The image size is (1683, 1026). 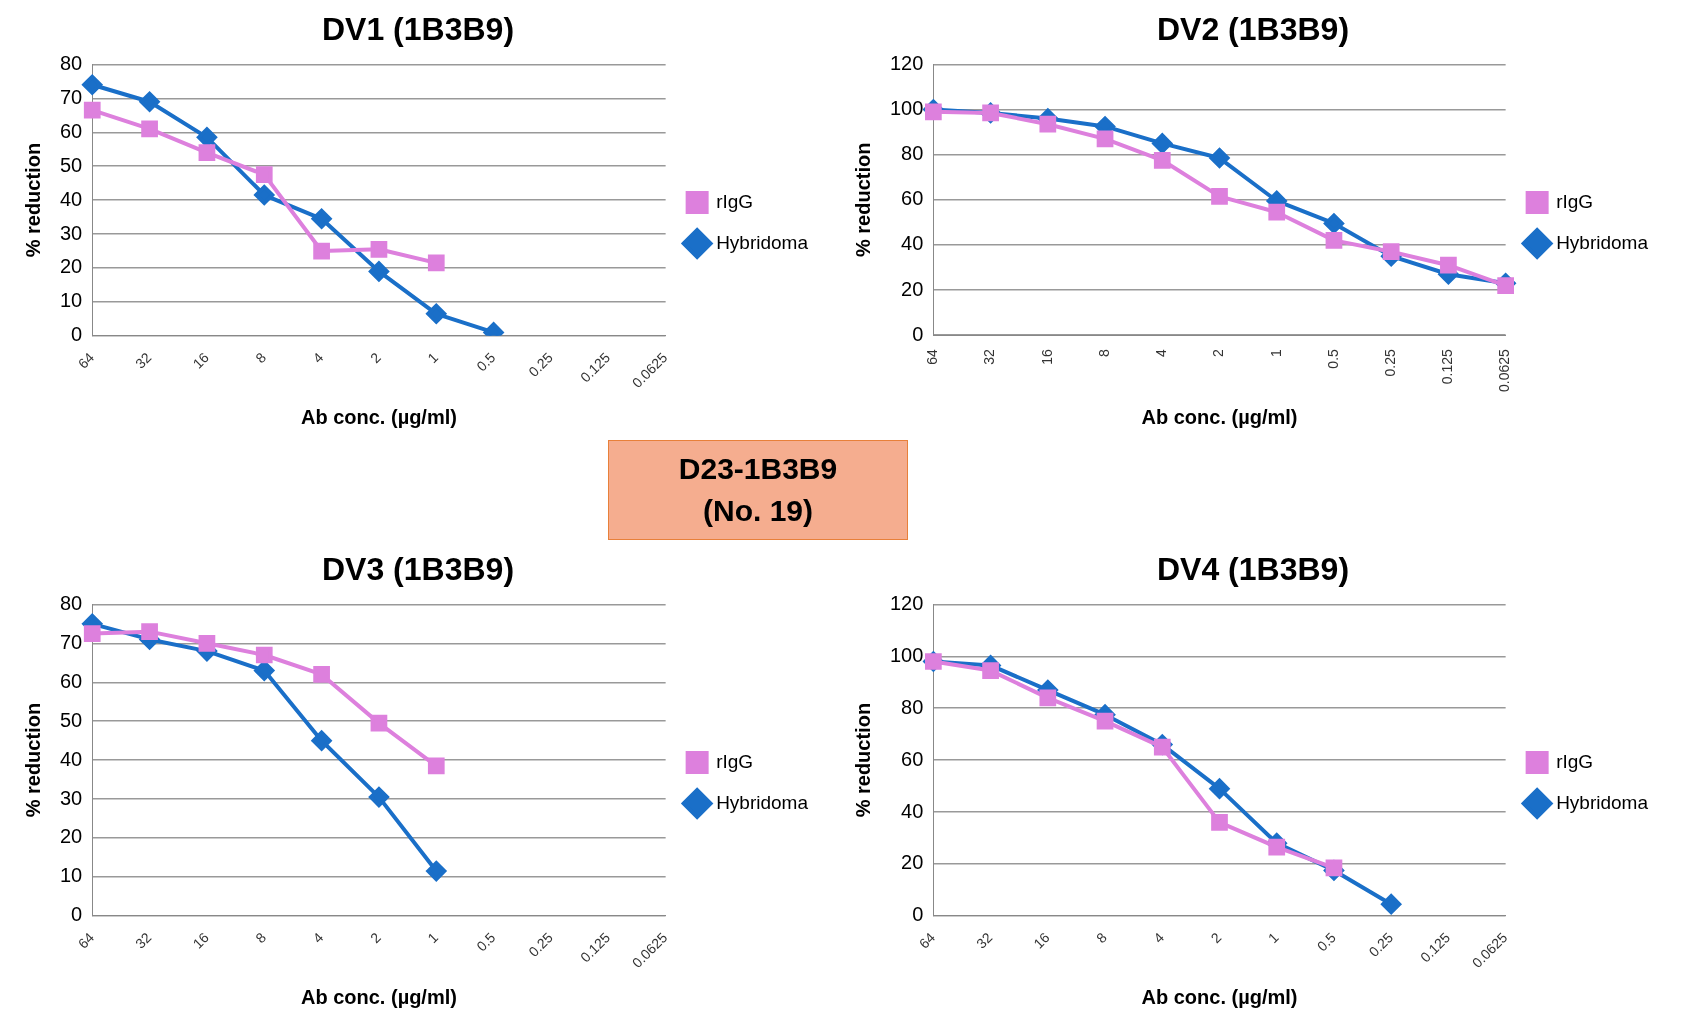 What do you see at coordinates (1447, 366) in the screenshot?
I see `x-tick-label: 0.125` at bounding box center [1447, 366].